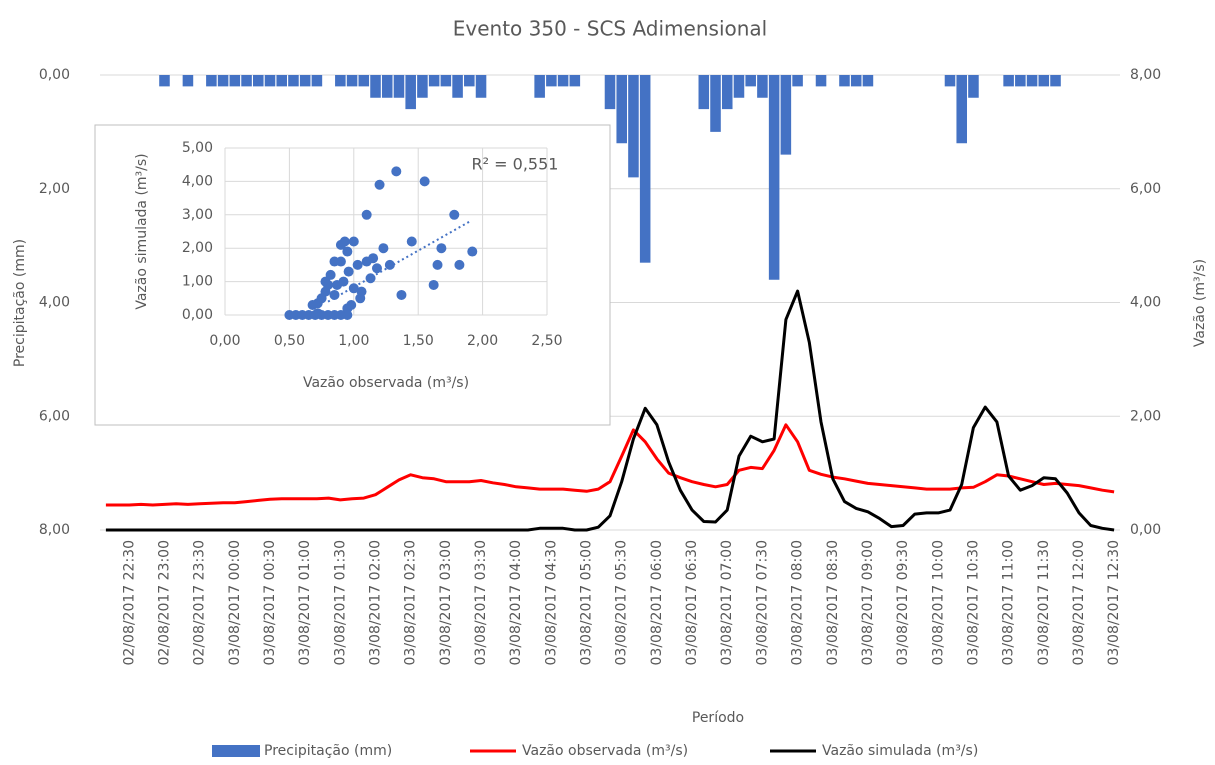 The image size is (1215, 765). Describe the element at coordinates (197, 215) in the screenshot. I see `y-tick-label: 3,00` at that location.